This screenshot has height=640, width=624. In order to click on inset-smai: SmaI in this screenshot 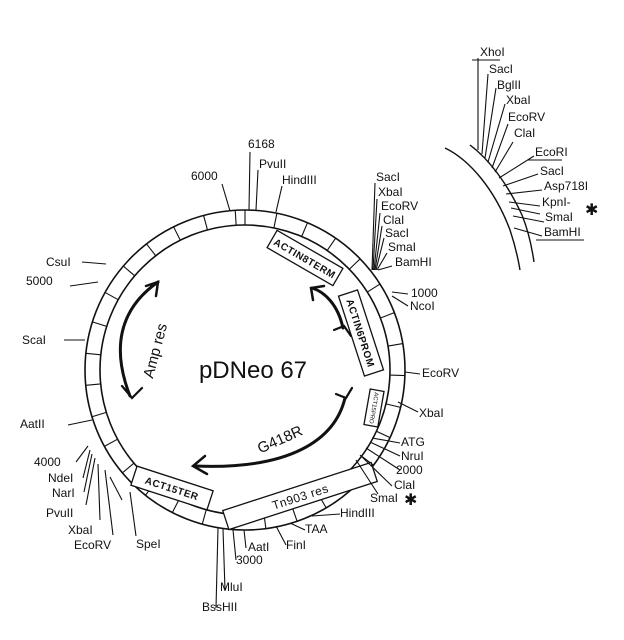, I will do `click(559, 217)`.